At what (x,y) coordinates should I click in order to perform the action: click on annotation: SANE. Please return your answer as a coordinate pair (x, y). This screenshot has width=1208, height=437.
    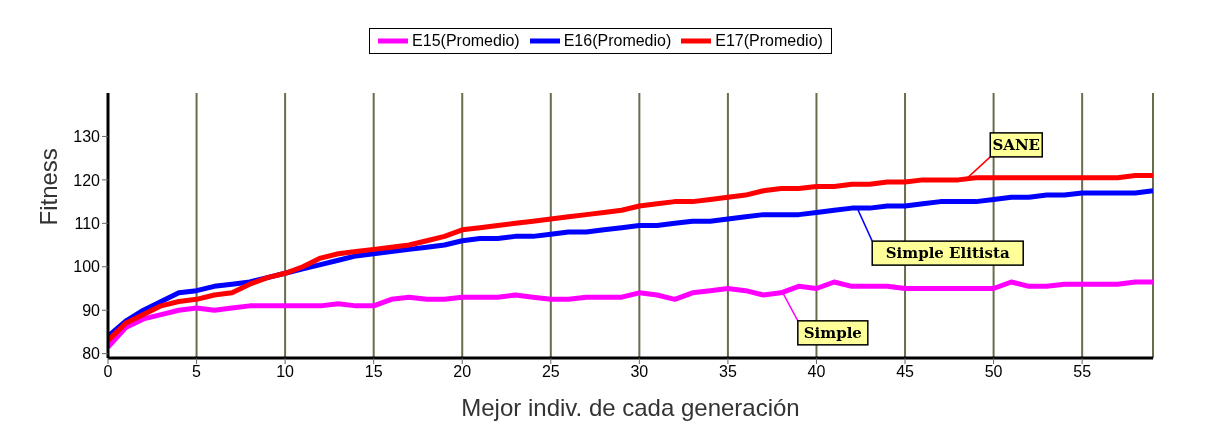
    Looking at the image, I should click on (1016, 144).